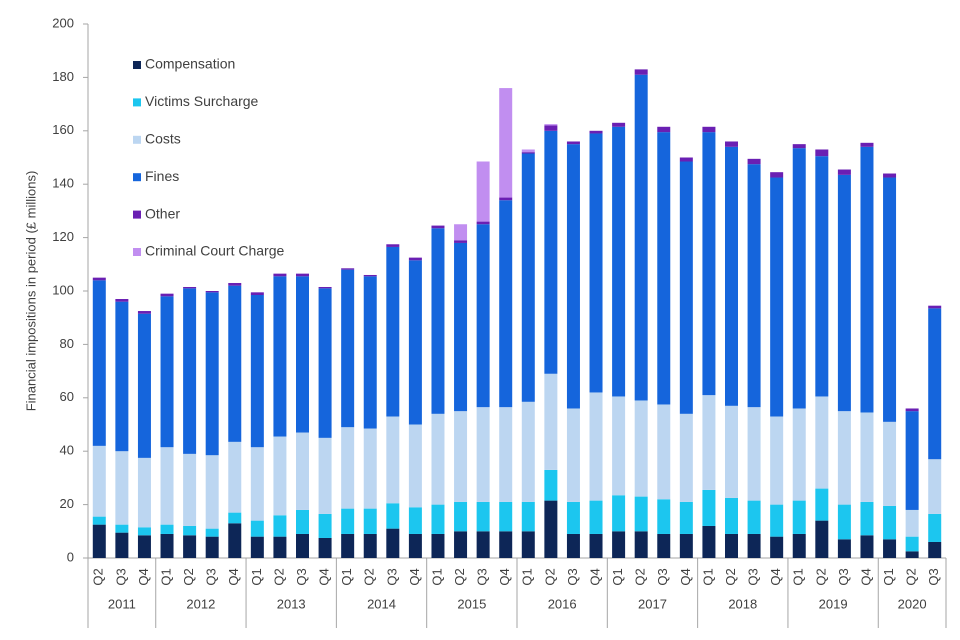 This screenshot has height=640, width=960. What do you see at coordinates (70, 556) in the screenshot?
I see `y-tick-label: 0` at bounding box center [70, 556].